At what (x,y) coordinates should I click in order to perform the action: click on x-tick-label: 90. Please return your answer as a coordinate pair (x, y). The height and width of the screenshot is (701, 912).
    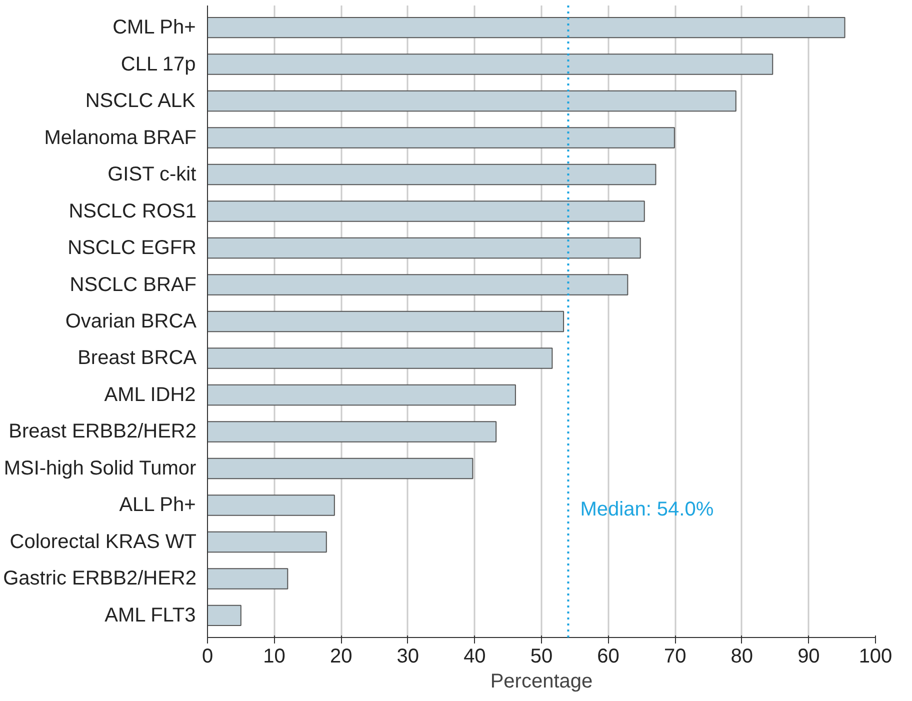
    Looking at the image, I should click on (809, 657).